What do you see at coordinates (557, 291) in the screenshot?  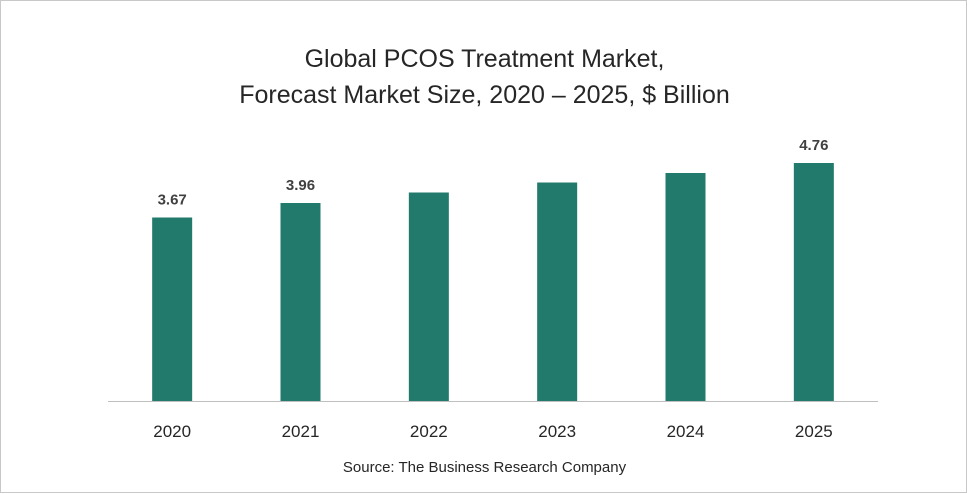 I see `bar-2023` at bounding box center [557, 291].